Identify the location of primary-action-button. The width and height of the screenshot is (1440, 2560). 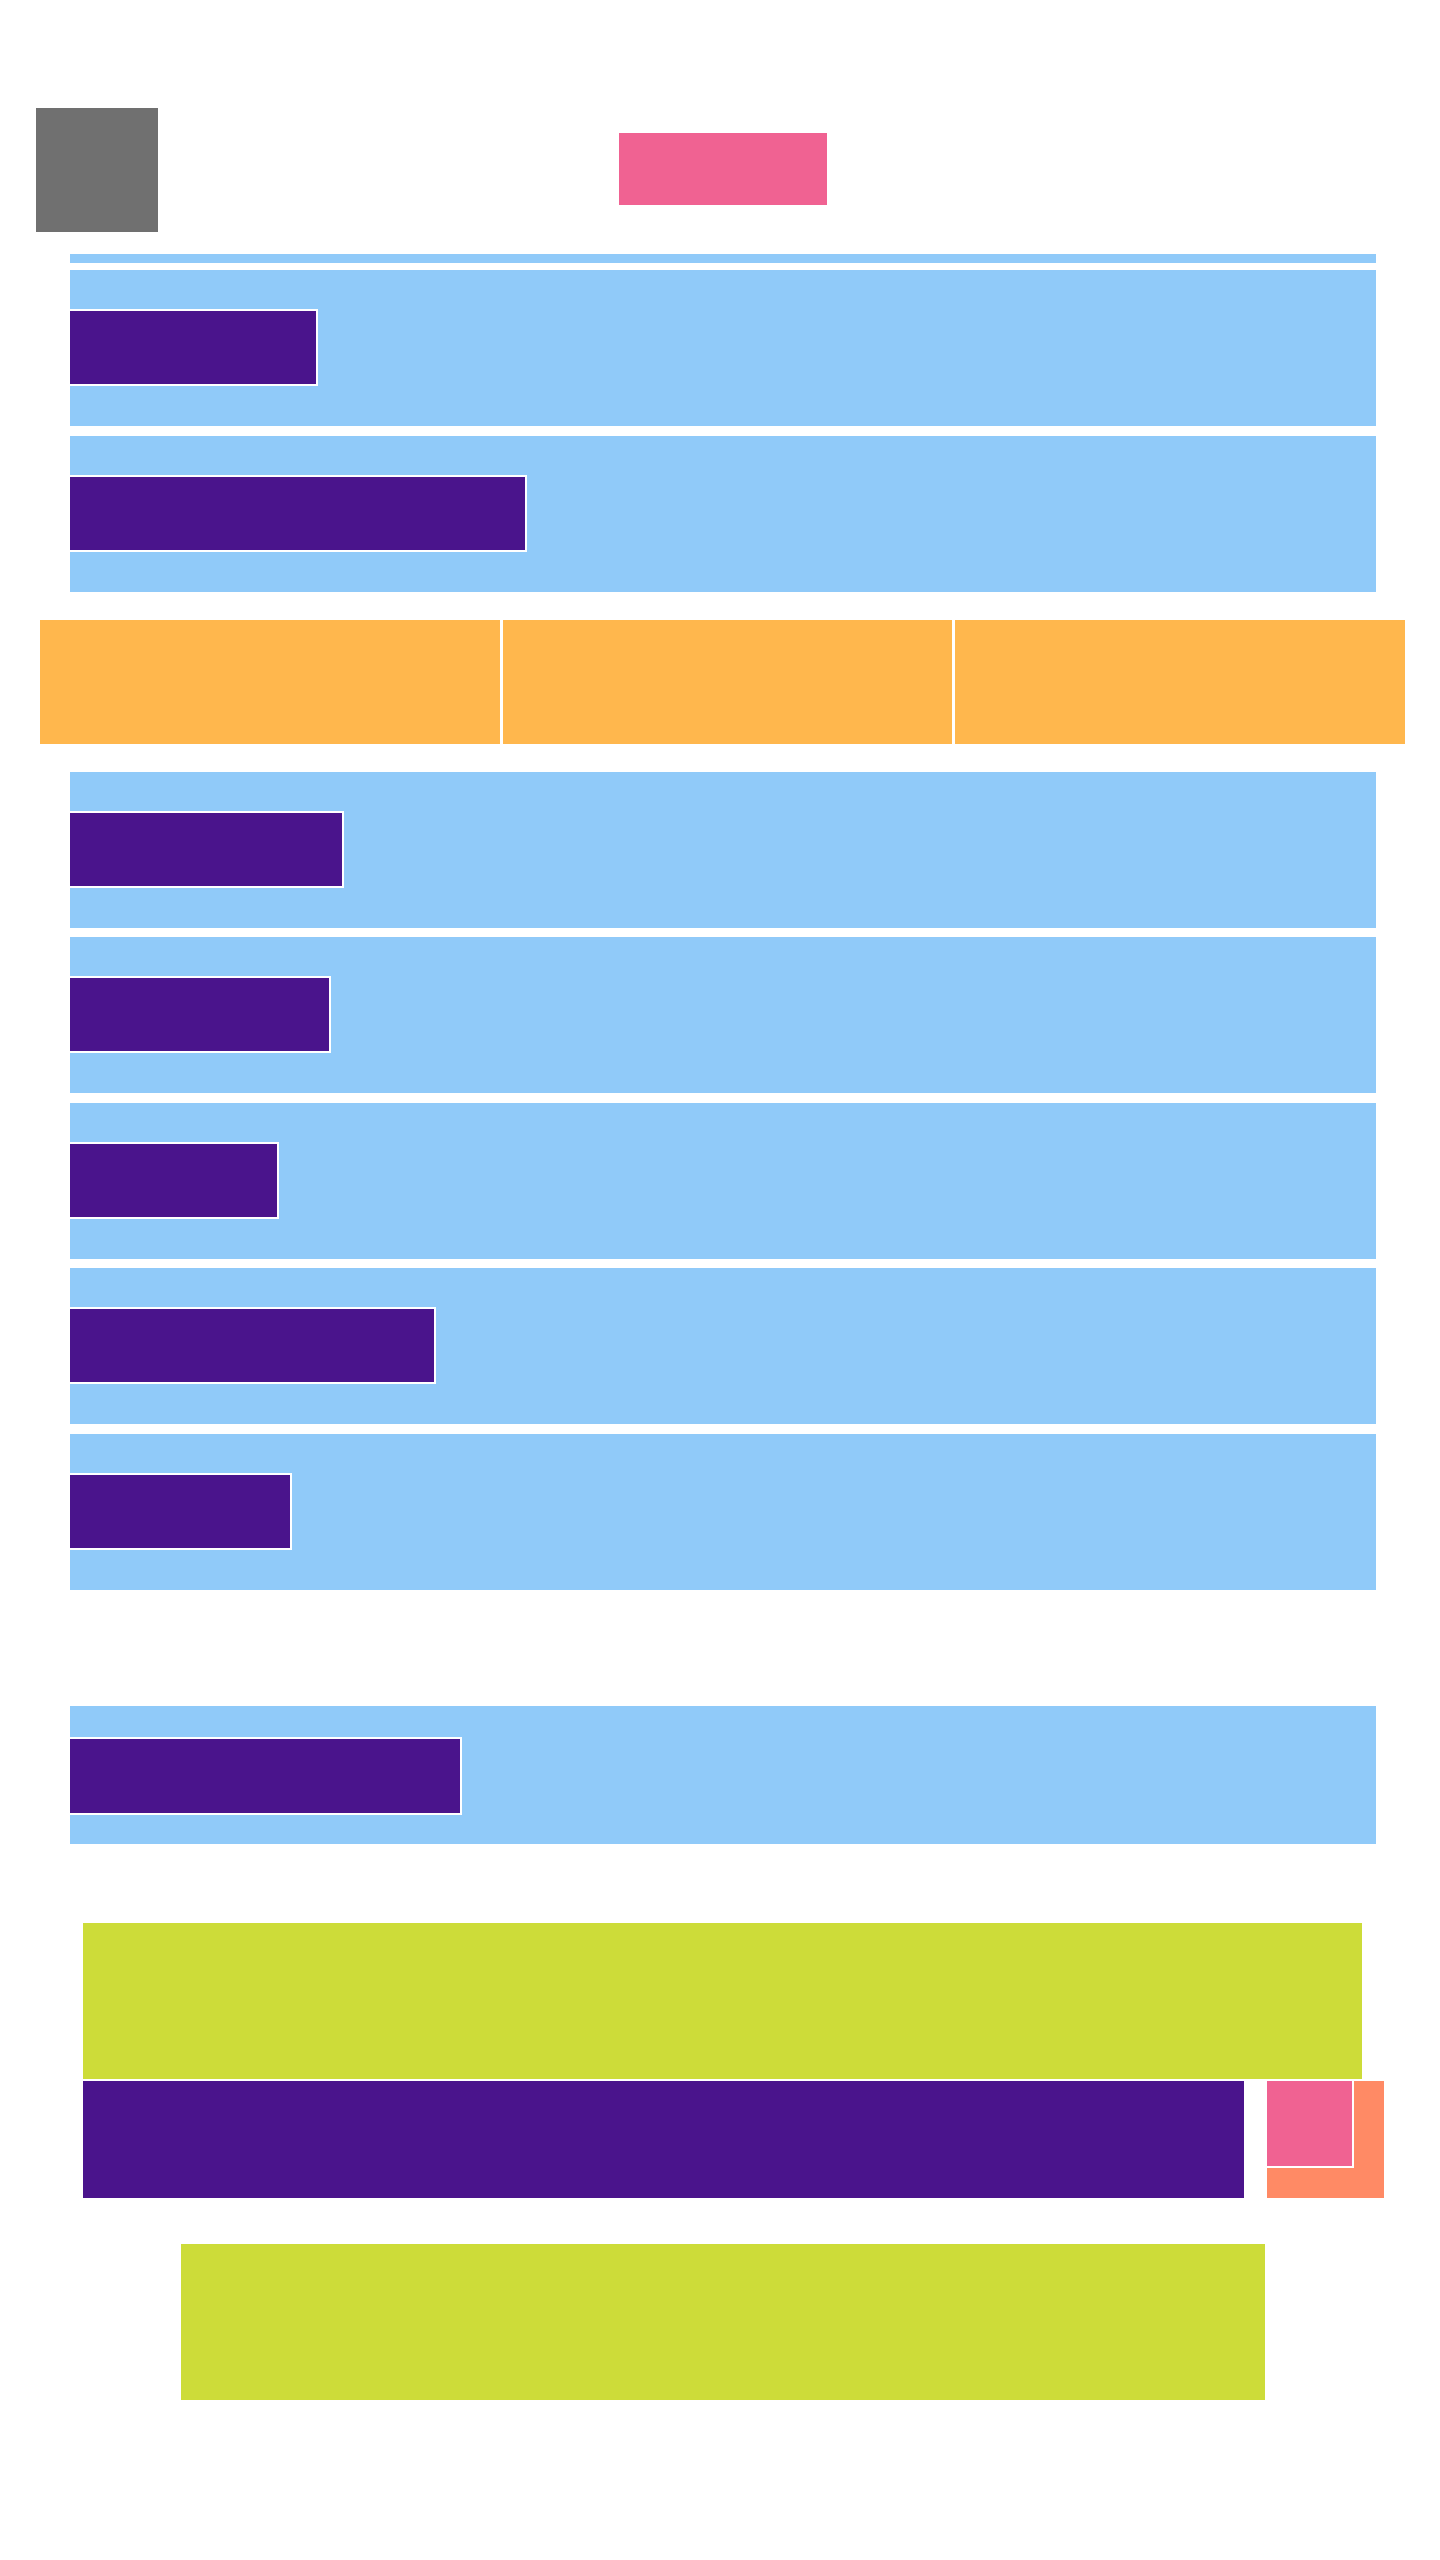
(723, 169).